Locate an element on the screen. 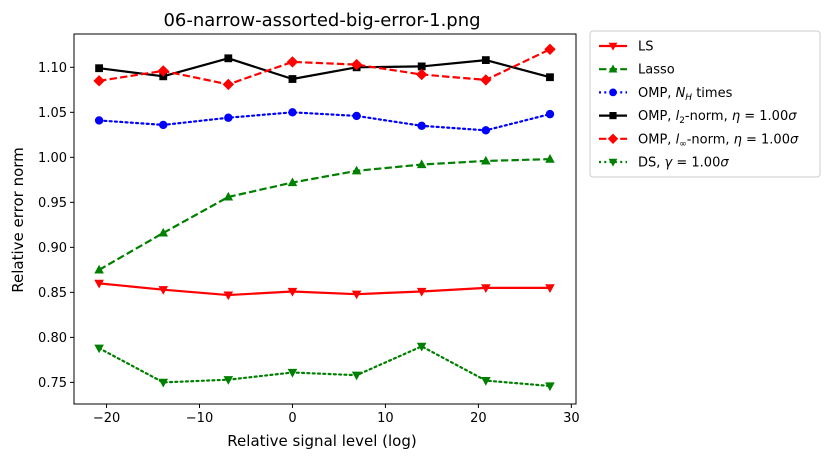  legend-entry-5: OMP, l∞-norm, η = 1.00σ is located at coordinates (699, 140).